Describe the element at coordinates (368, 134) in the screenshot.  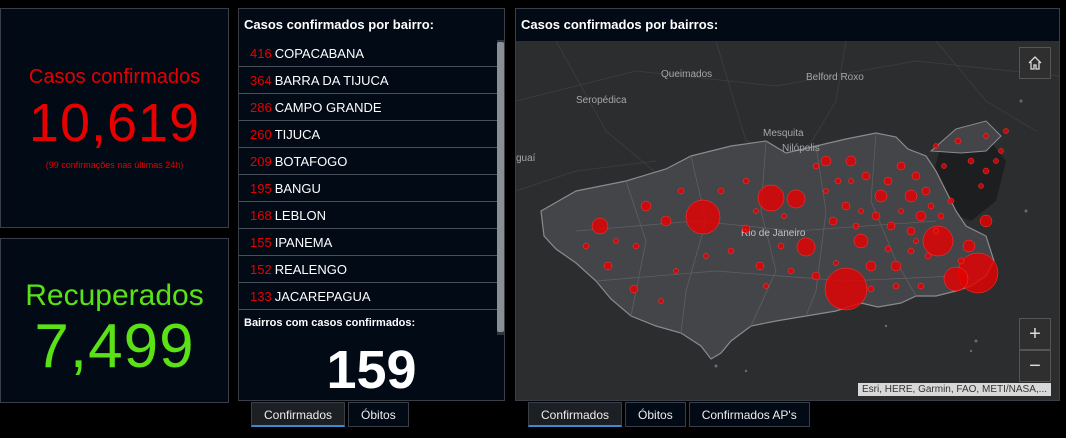
I see `list-item: 260 TIJUCA` at that location.